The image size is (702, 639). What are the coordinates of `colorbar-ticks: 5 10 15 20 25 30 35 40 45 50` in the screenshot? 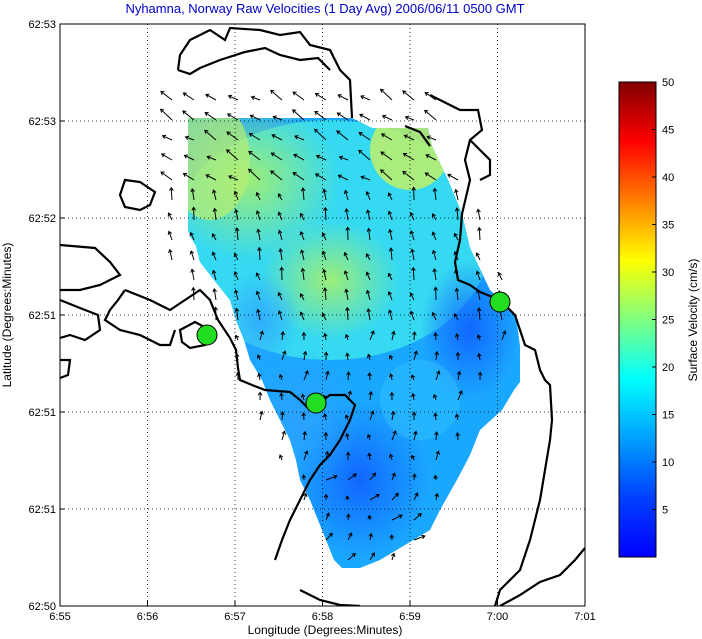 It's located at (663, 297).